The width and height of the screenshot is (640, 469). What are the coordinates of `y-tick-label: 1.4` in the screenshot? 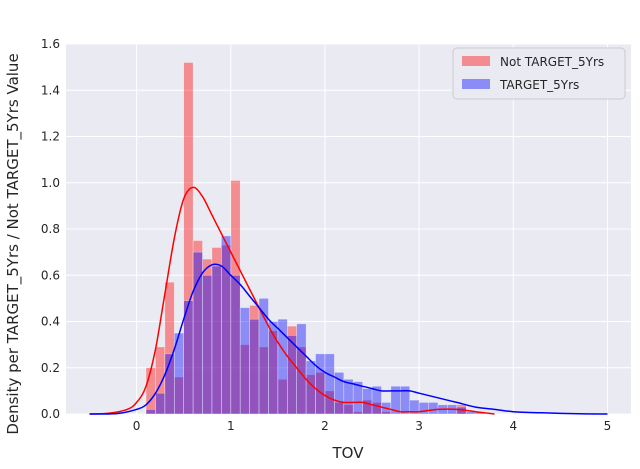 It's located at (50, 90).